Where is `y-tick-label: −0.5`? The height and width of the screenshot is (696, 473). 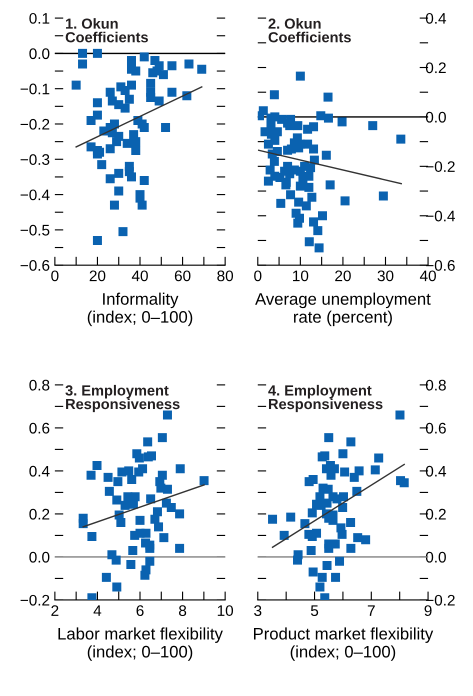 y-tick-label: −0.5 is located at coordinates (35, 230).